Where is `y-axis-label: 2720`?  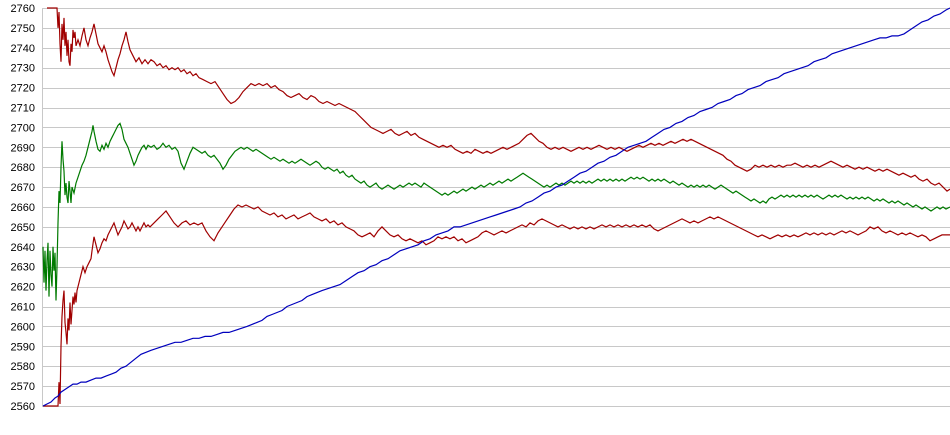
y-axis-label: 2720 is located at coordinates (23, 89).